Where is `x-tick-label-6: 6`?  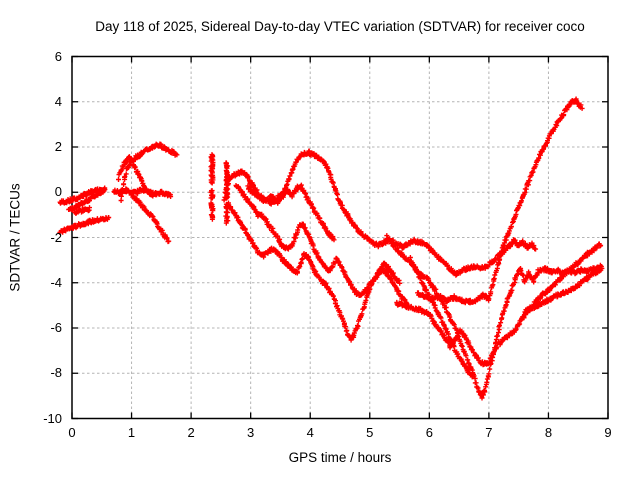
x-tick-label-6: 6 is located at coordinates (429, 432).